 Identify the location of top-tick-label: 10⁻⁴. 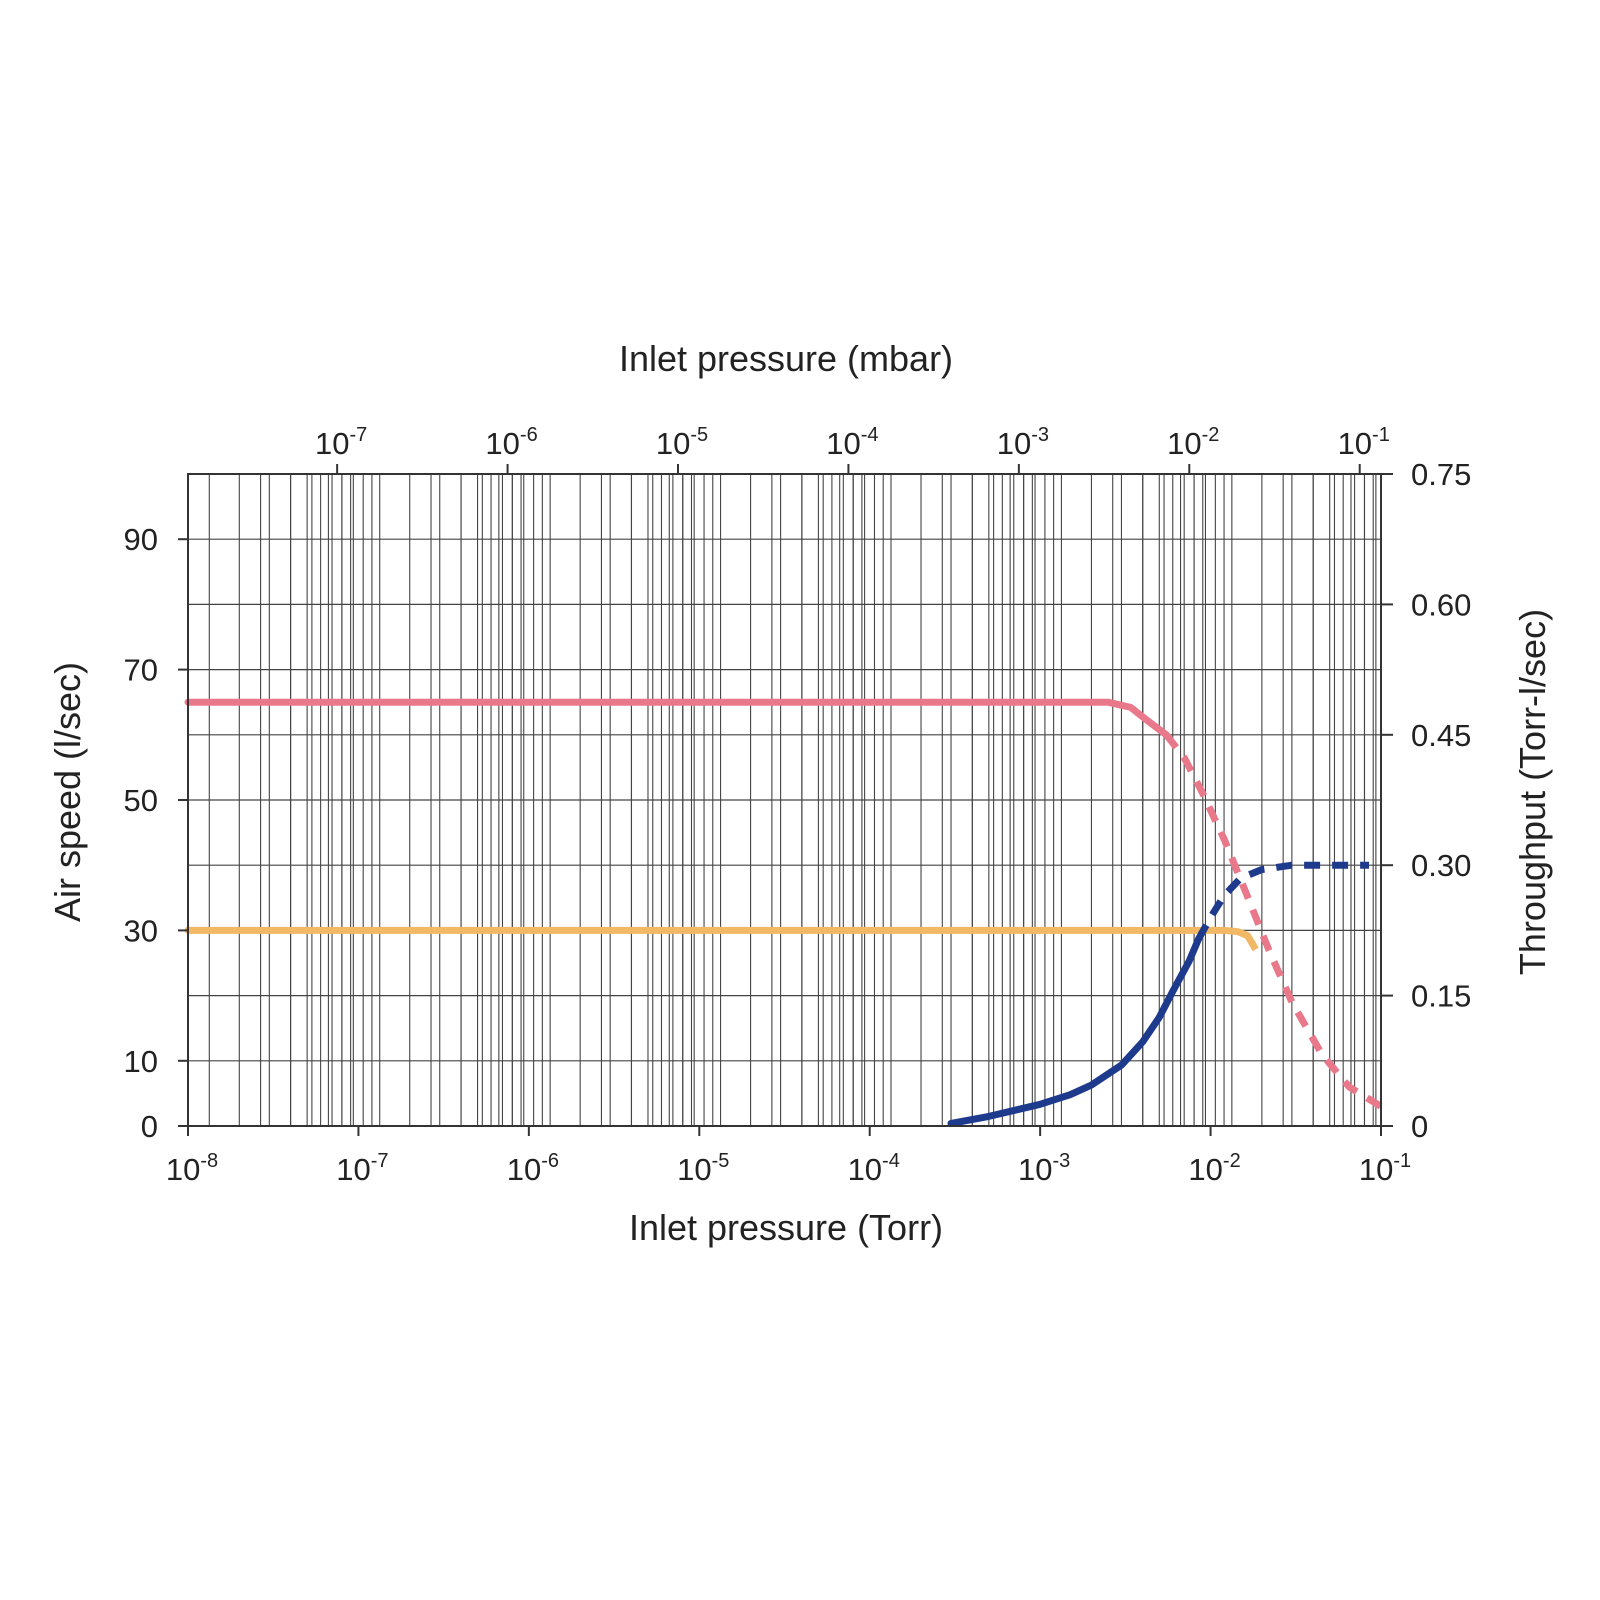
(852, 442).